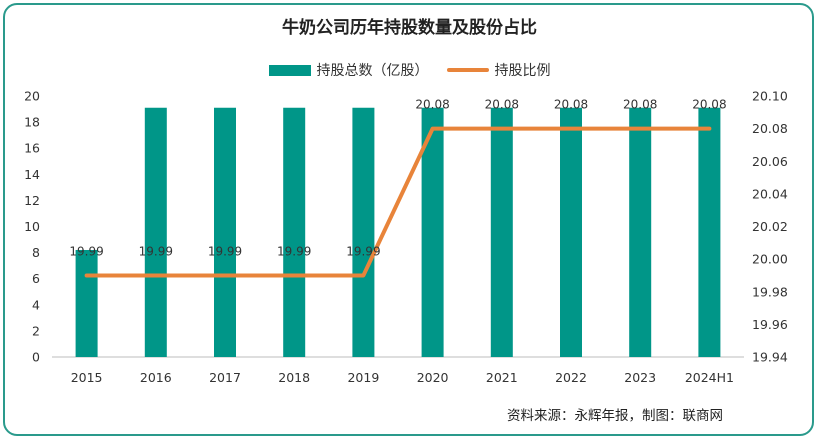 This screenshot has width=819, height=441. Describe the element at coordinates (709, 377) in the screenshot. I see `x-tick-label: 2024H1` at that location.